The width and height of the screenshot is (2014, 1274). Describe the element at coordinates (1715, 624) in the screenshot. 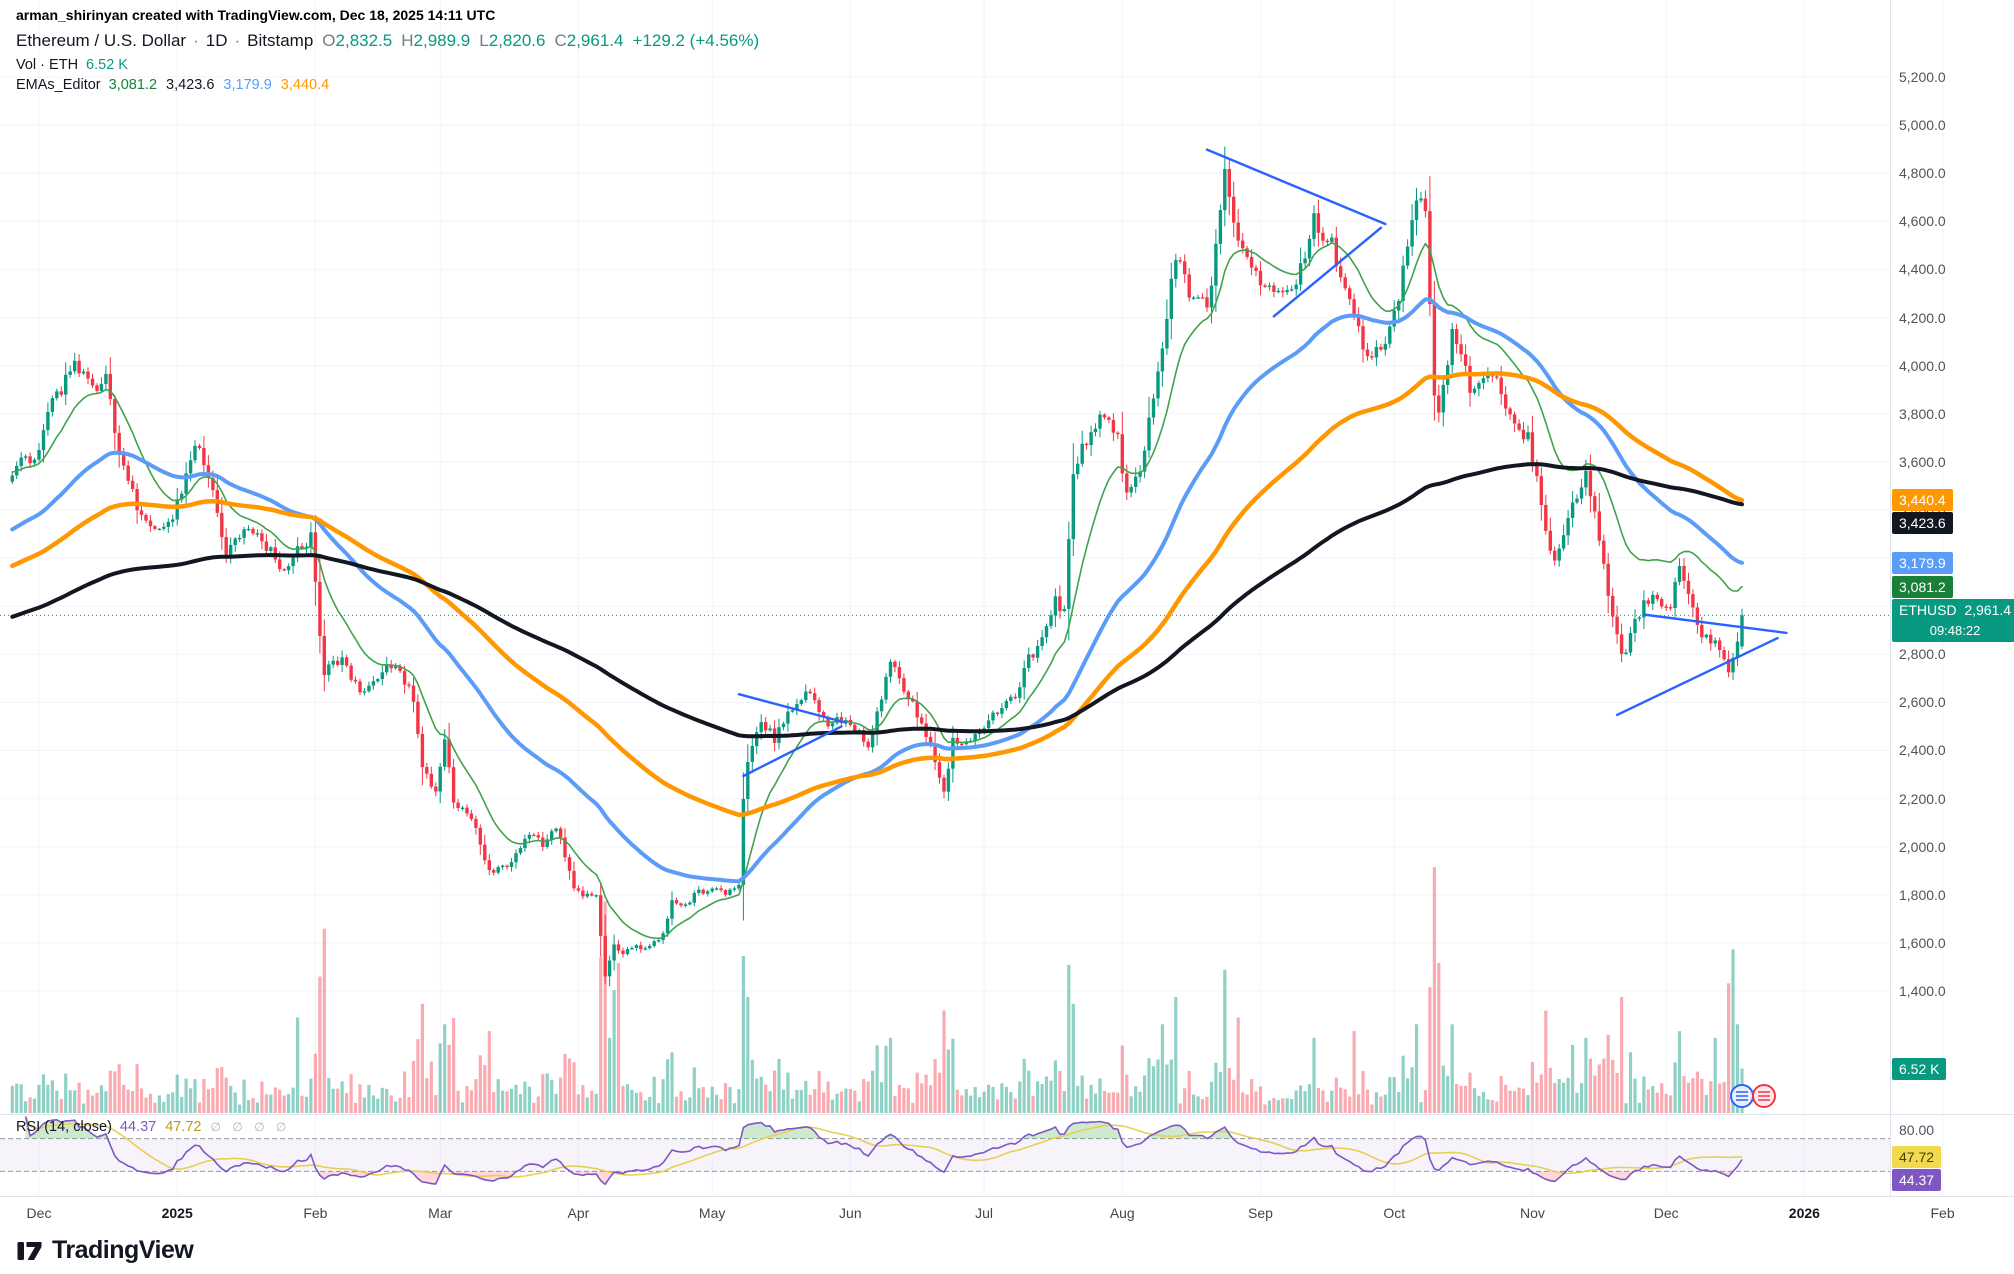

I see `wedge-dec-upper` at that location.